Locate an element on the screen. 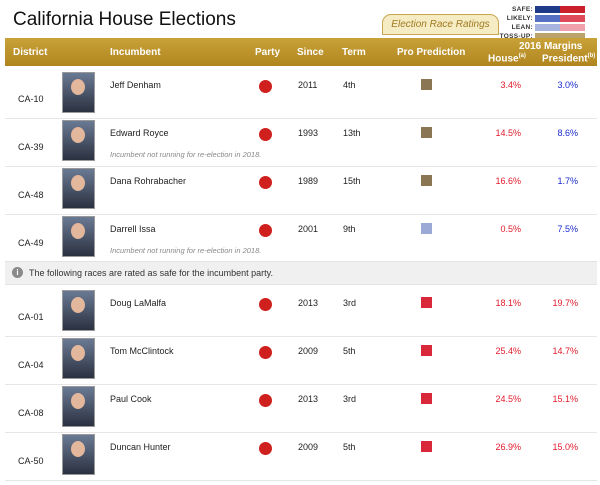 Image resolution: width=600 pixels, height=485 pixels. house-margin: 16.6% is located at coordinates (508, 181).